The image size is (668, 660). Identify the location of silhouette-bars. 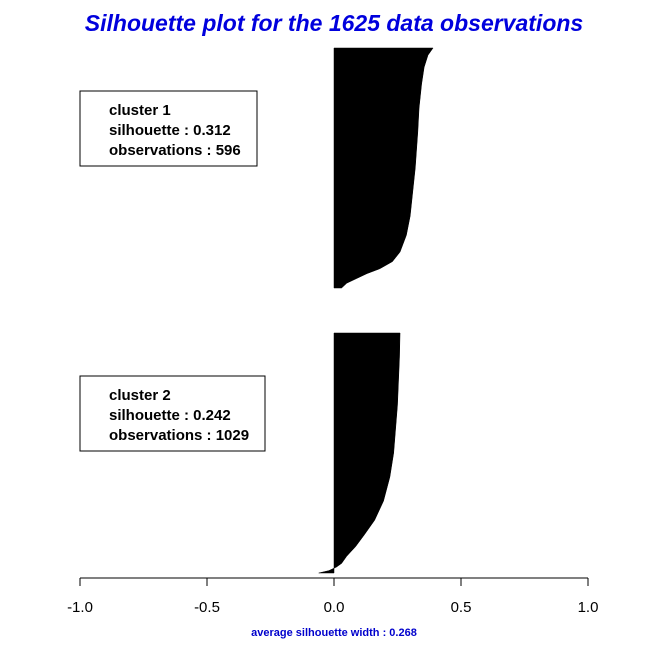
(376, 310).